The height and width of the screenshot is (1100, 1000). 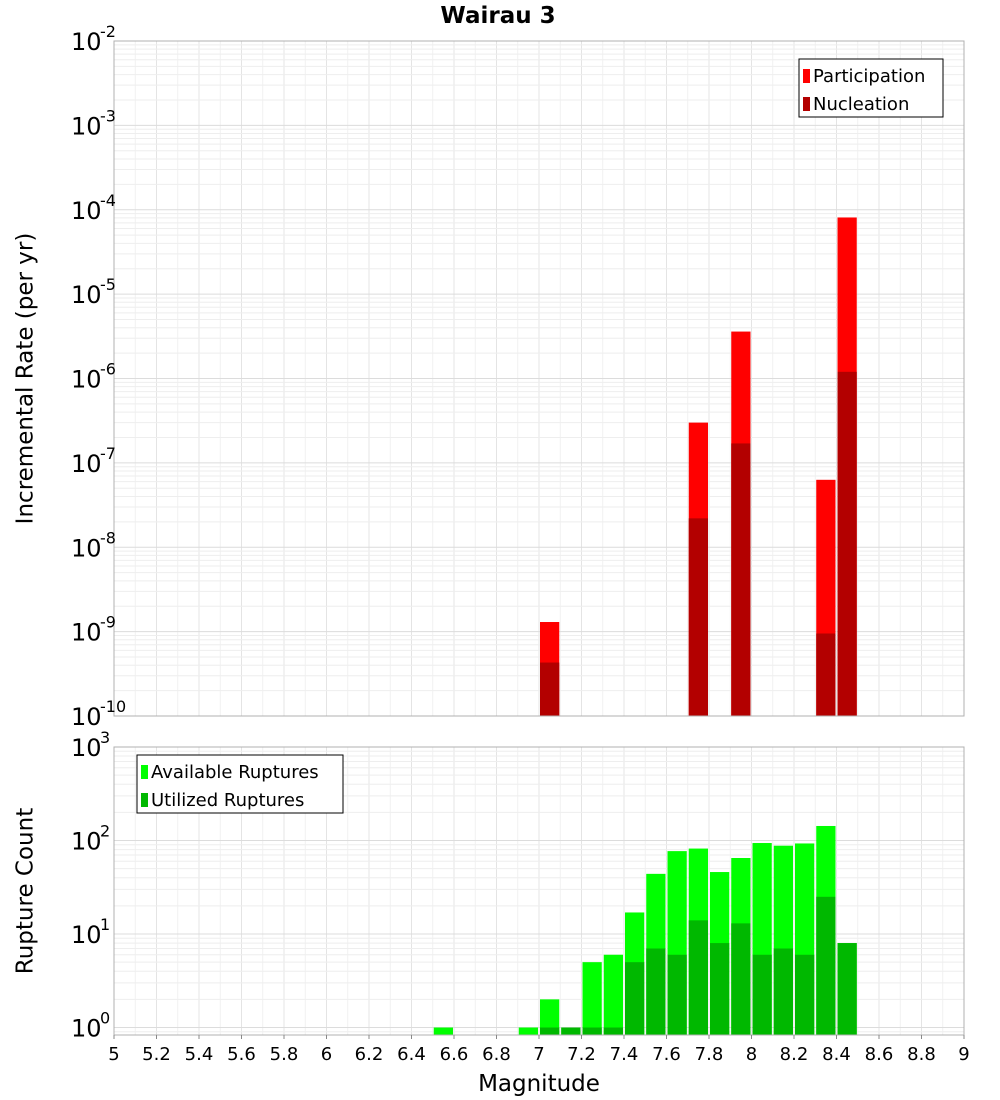 I want to click on x-tick-label: 8, so click(x=751, y=1054).